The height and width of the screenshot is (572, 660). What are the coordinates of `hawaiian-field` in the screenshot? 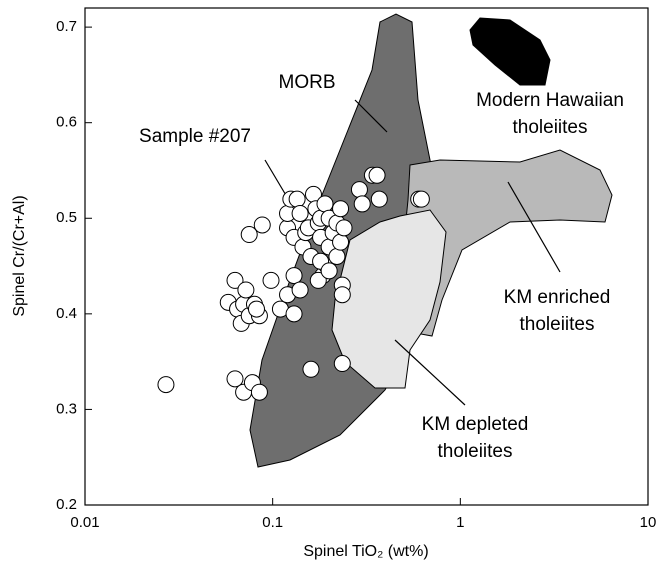 It's located at (510, 51).